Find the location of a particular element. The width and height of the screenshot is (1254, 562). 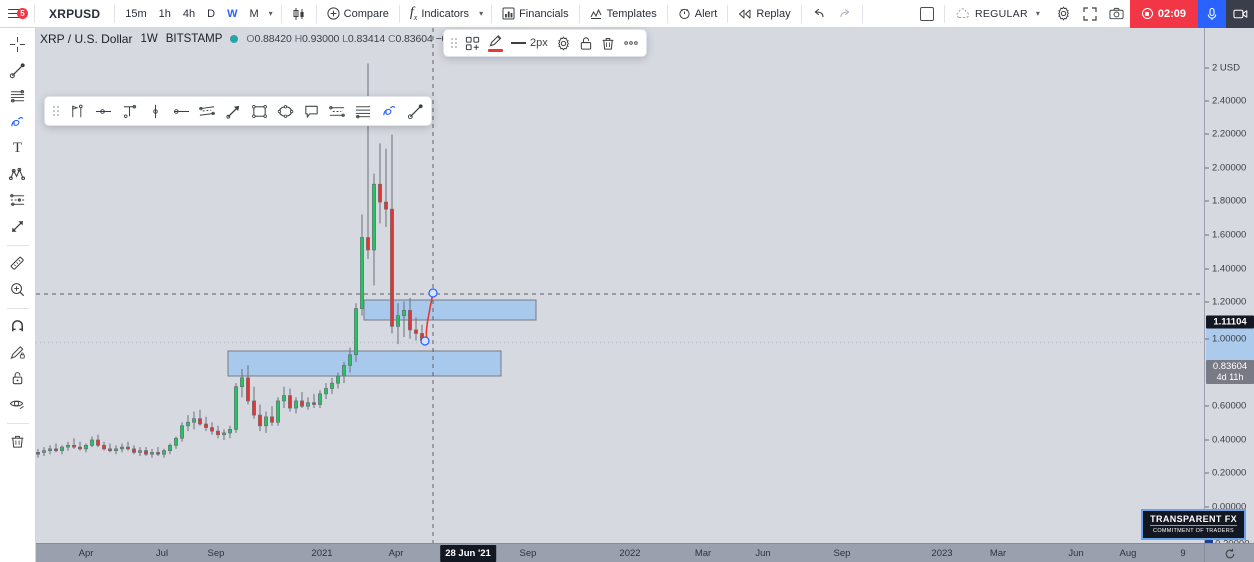

price-tick: 0.20000 is located at coordinates (1229, 473).